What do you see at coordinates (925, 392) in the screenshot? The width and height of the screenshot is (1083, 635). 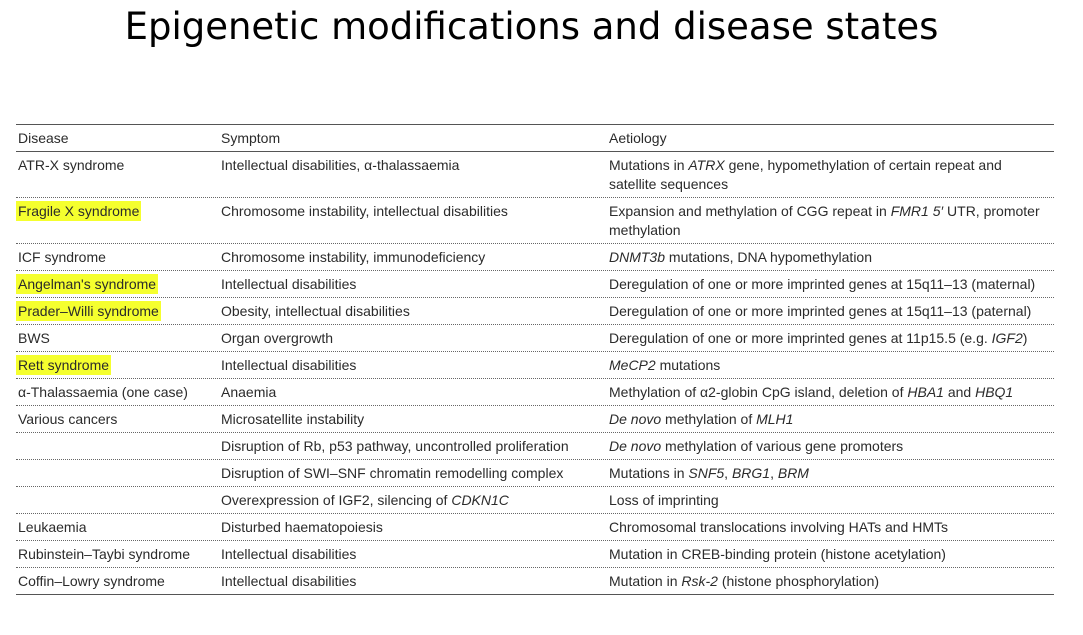 I see `text-segment: HBA1` at bounding box center [925, 392].